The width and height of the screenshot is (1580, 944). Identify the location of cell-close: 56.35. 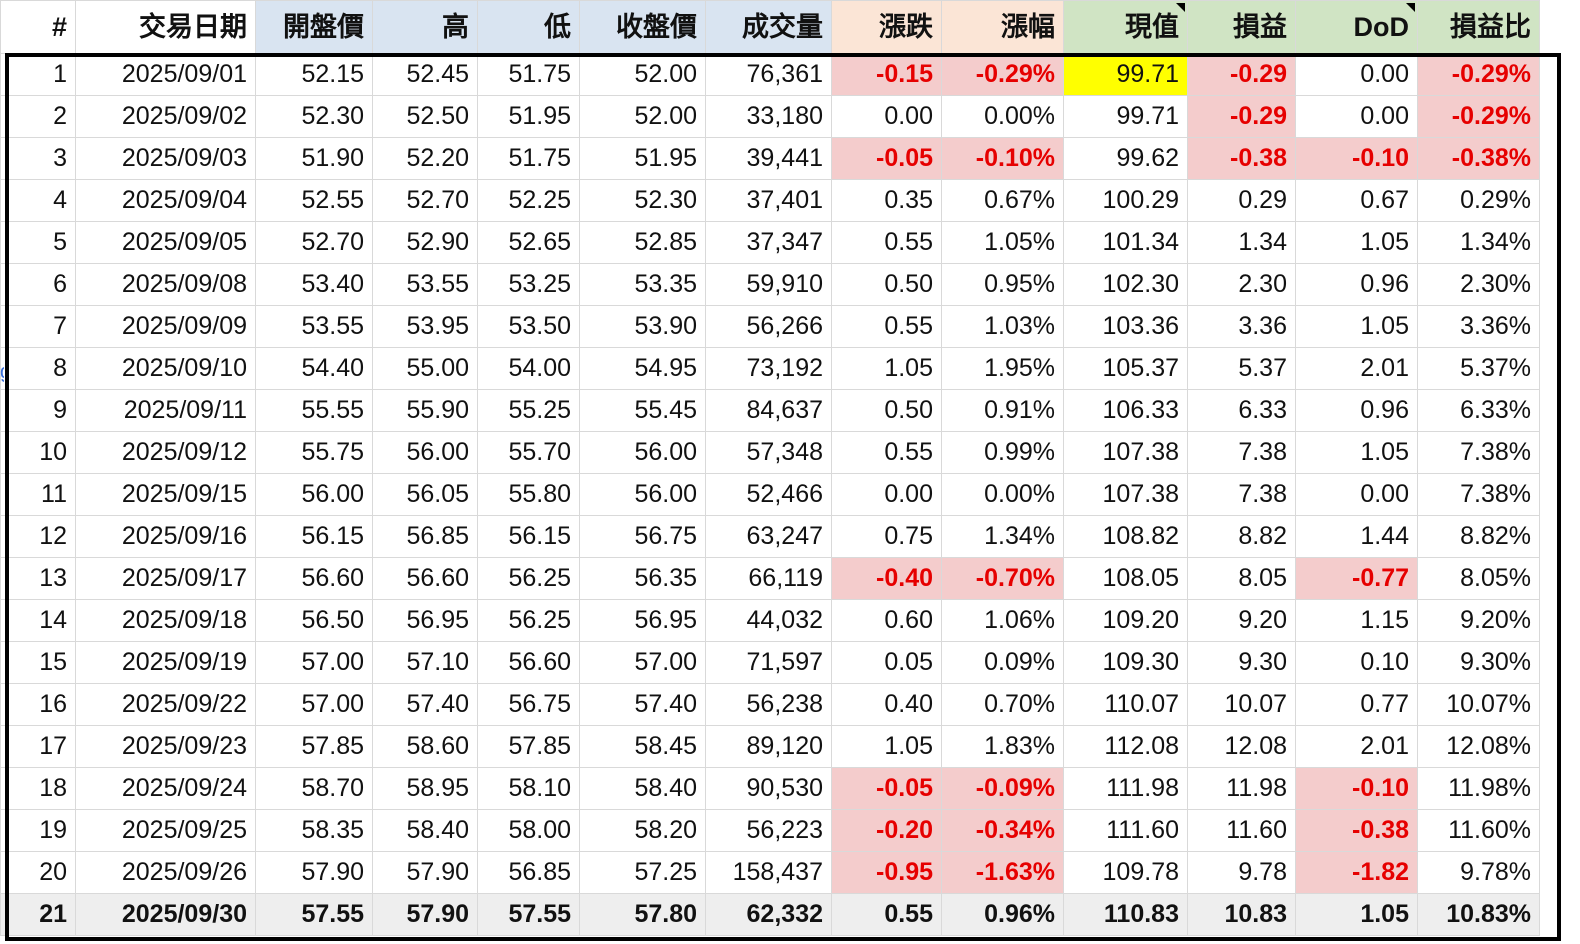
(642, 578).